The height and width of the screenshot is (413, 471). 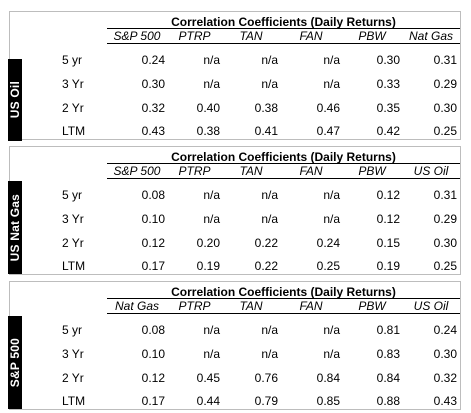 What do you see at coordinates (15, 227) in the screenshot?
I see `sidebar-label: US Nat Gas` at bounding box center [15, 227].